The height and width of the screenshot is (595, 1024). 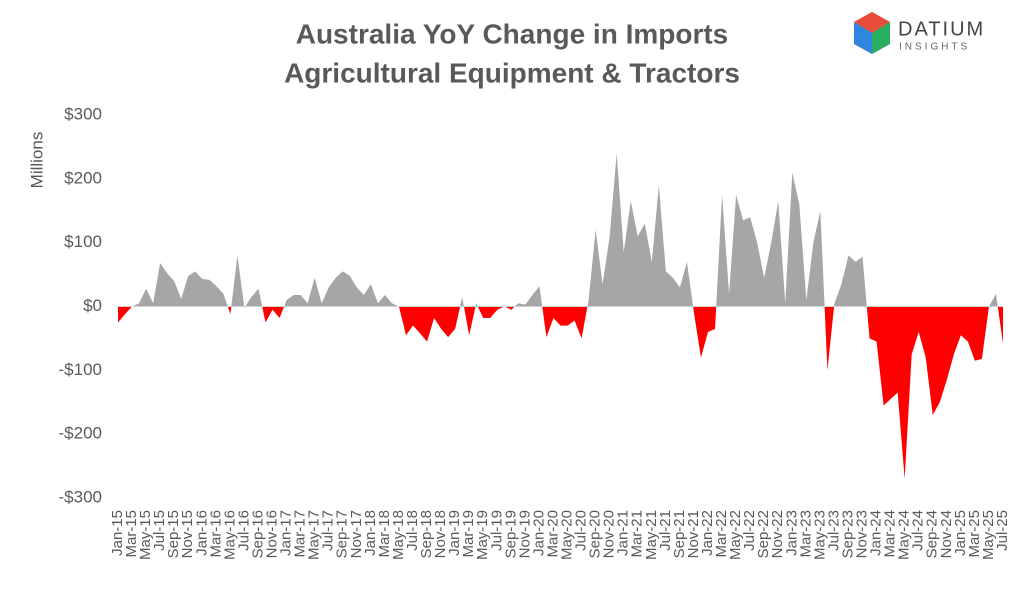 What do you see at coordinates (83, 113) in the screenshot?
I see `y-tick-label: $300` at bounding box center [83, 113].